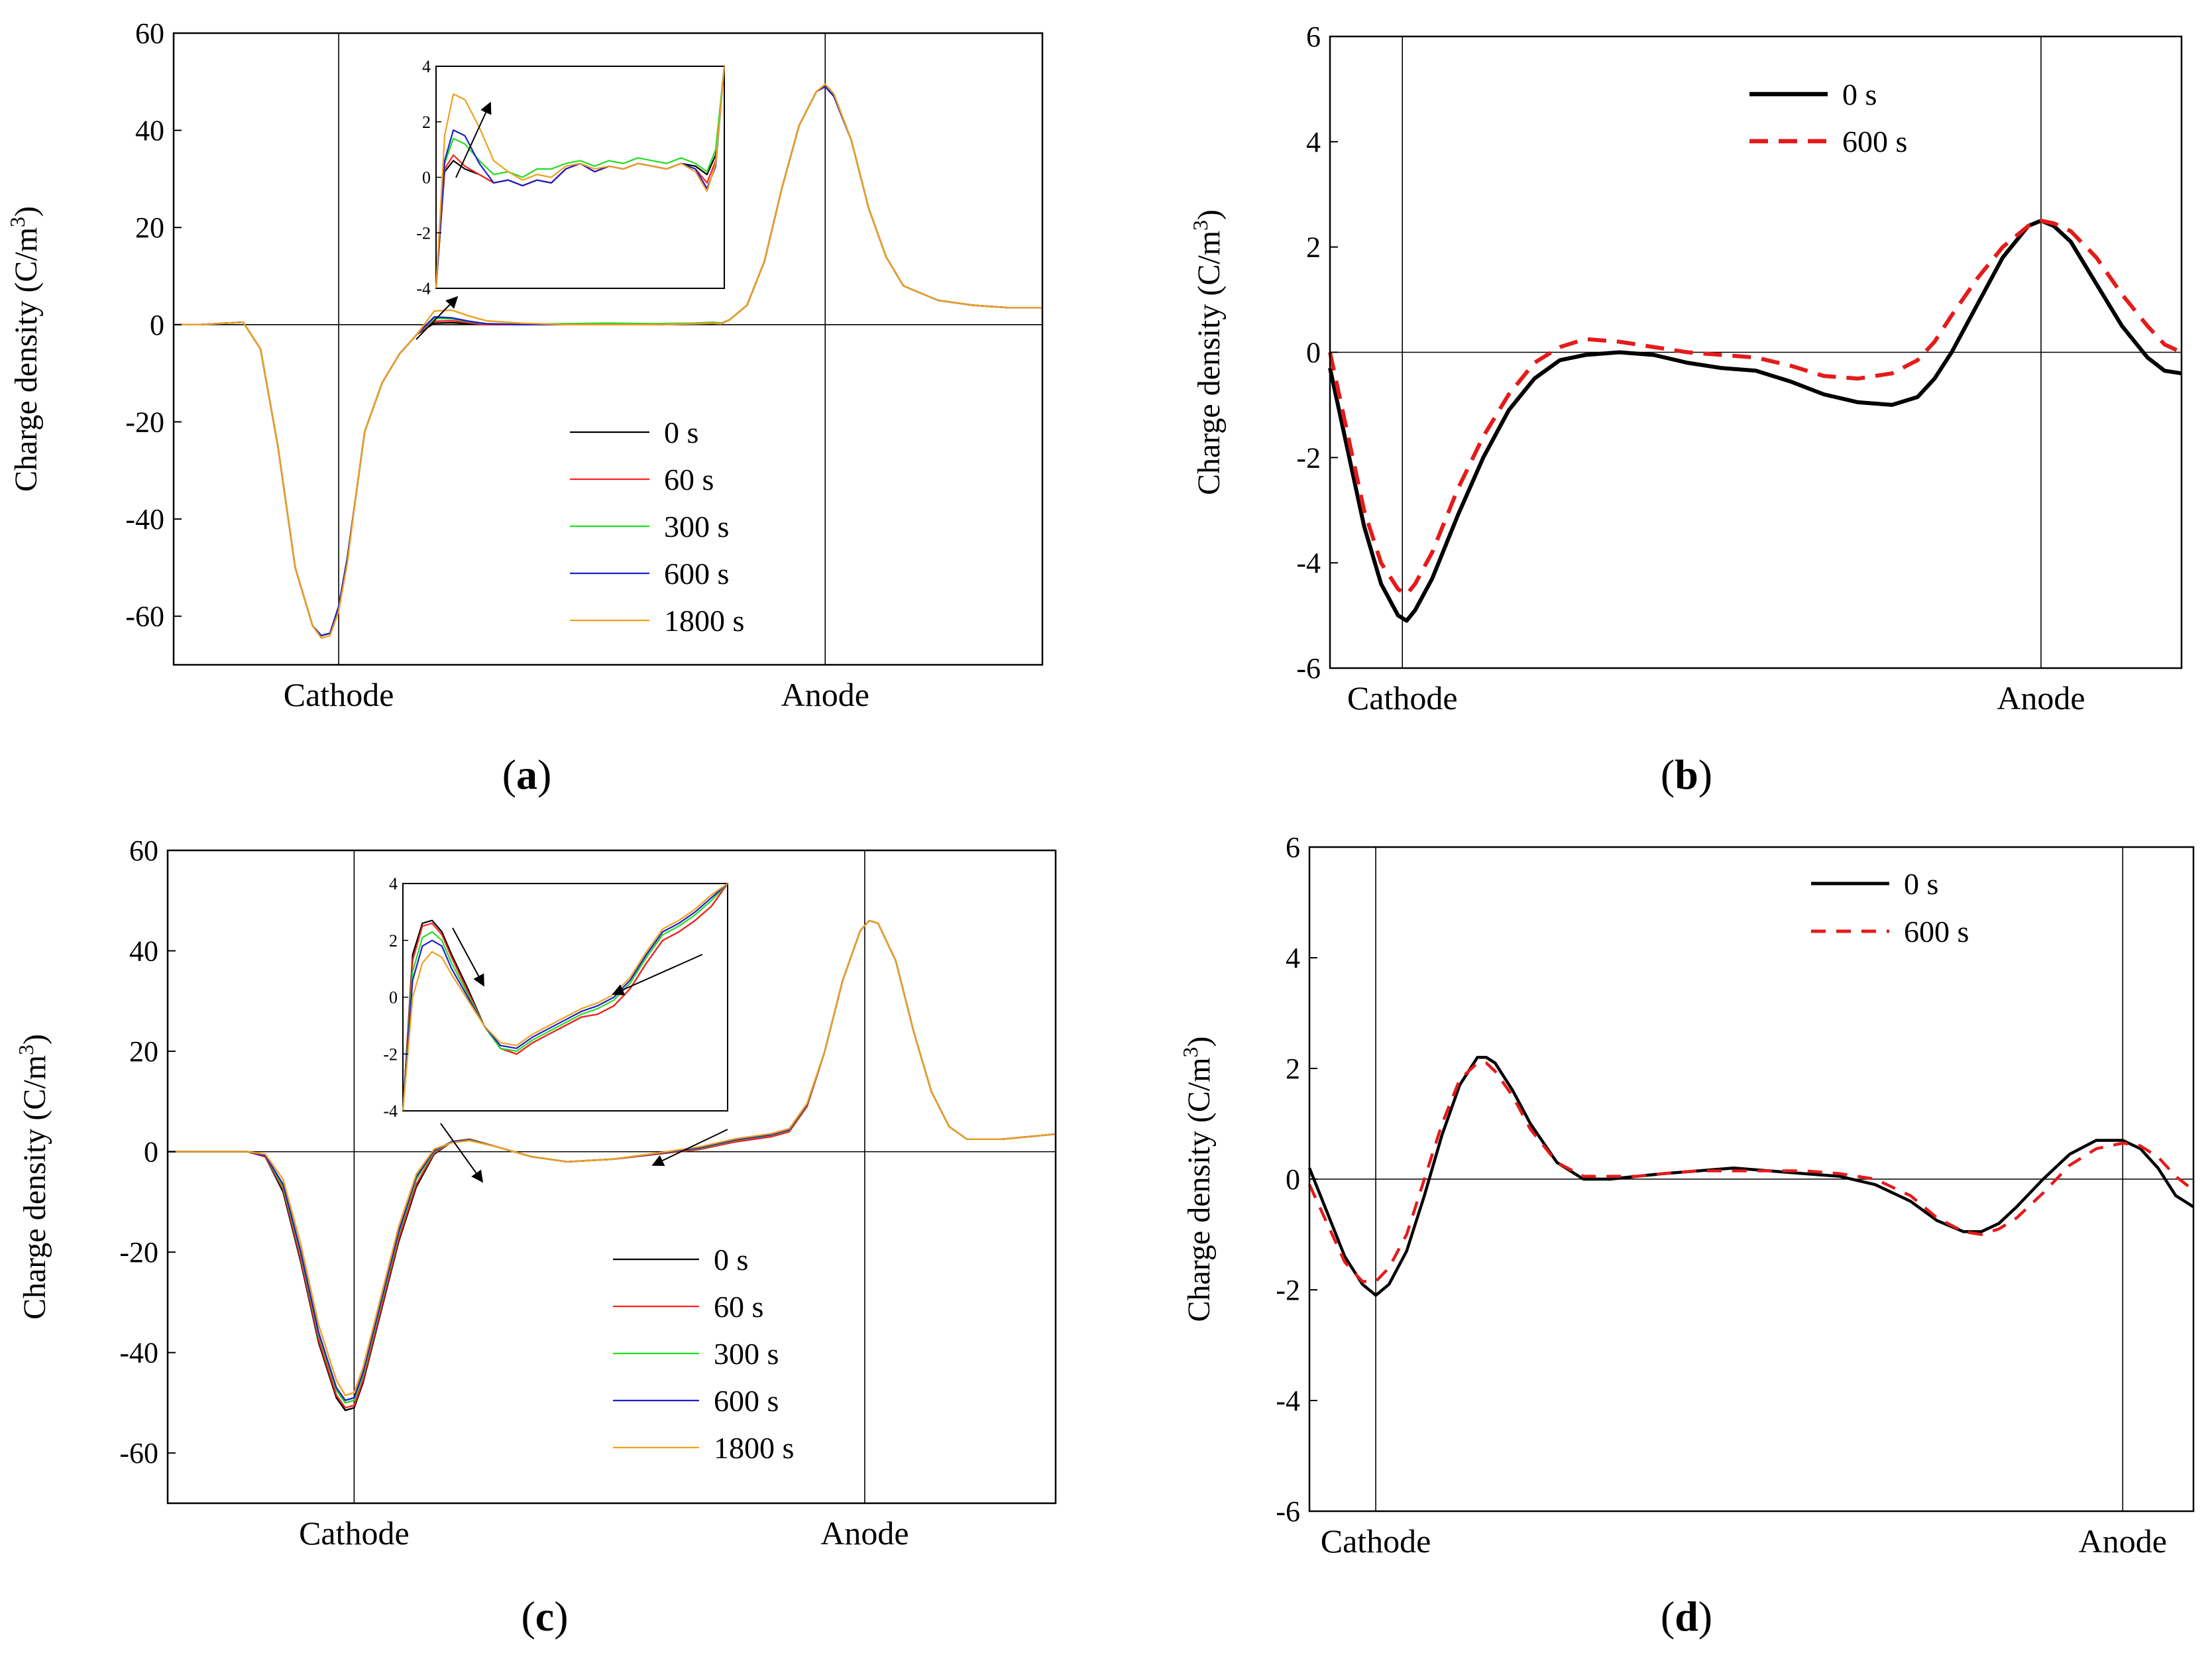  I want to click on y-tick-label: 6, so click(1293, 847).